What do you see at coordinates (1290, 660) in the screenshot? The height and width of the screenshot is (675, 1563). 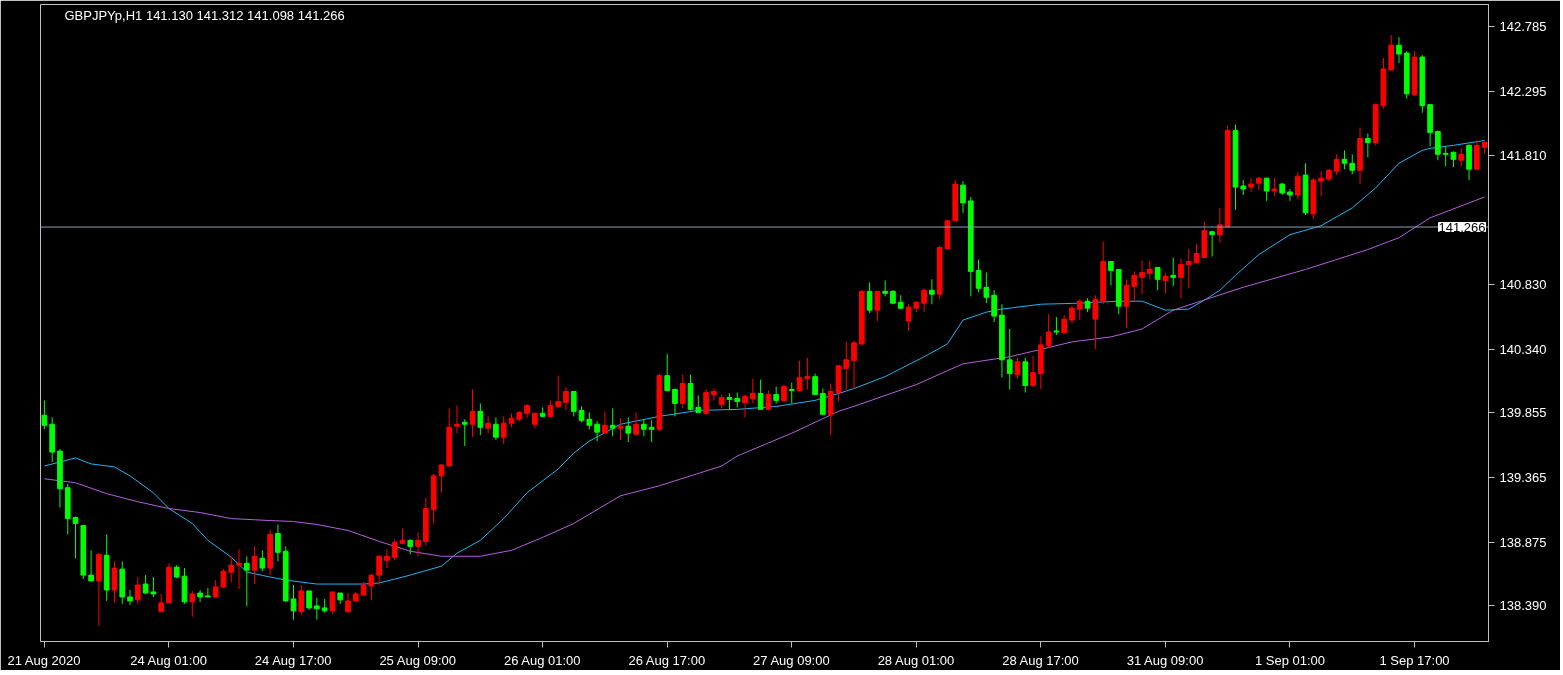 I see `x-tick-label: 1 Sep 01:00` at bounding box center [1290, 660].